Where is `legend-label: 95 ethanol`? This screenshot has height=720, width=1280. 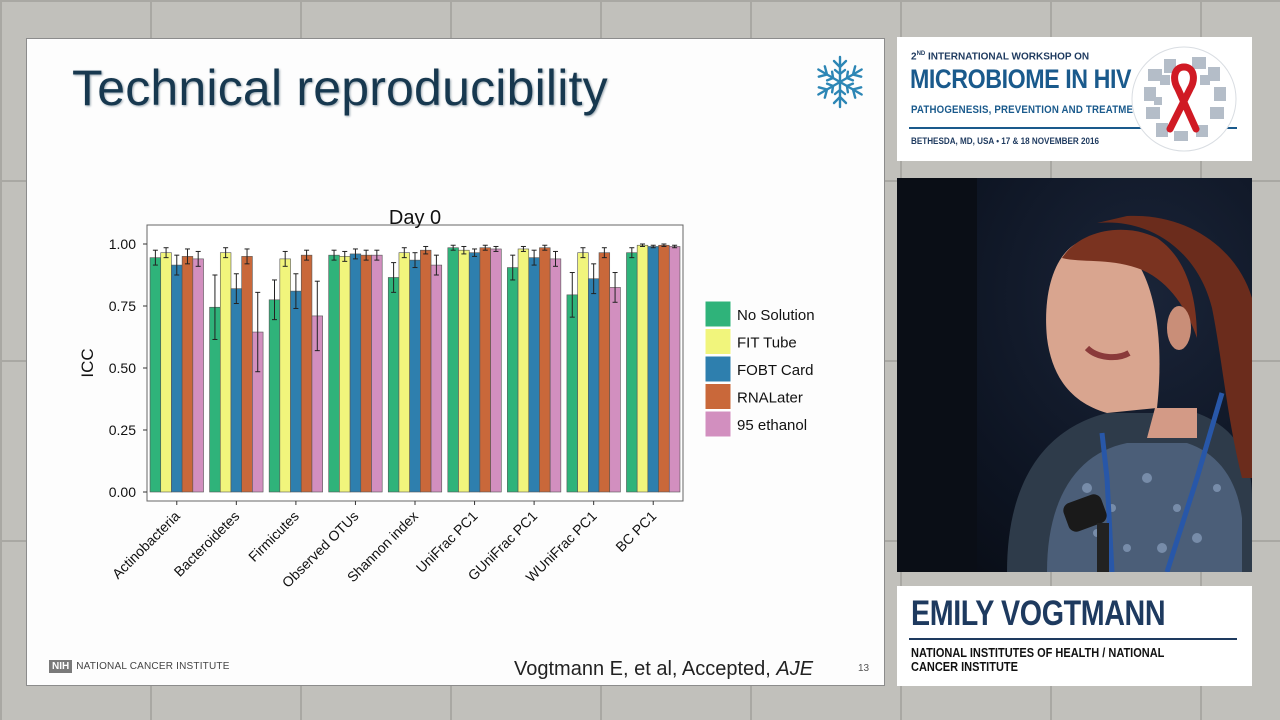
legend-label: 95 ethanol is located at coordinates (772, 425).